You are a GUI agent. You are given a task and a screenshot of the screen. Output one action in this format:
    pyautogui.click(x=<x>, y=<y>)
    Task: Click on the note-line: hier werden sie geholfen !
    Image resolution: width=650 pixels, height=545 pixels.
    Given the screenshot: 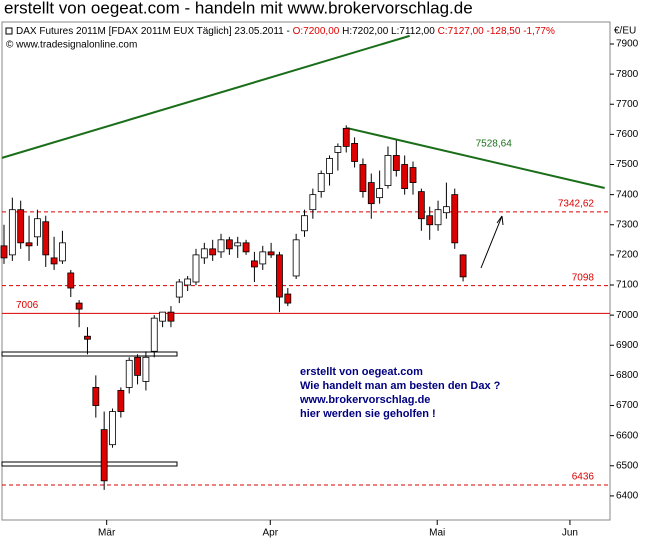 What is the action you would take?
    pyautogui.click(x=368, y=414)
    